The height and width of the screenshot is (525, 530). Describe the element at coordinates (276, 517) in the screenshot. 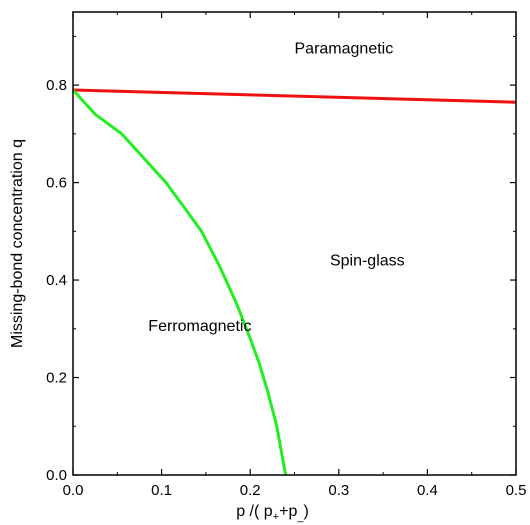

I see `x-axis-title-sub1: +` at that location.